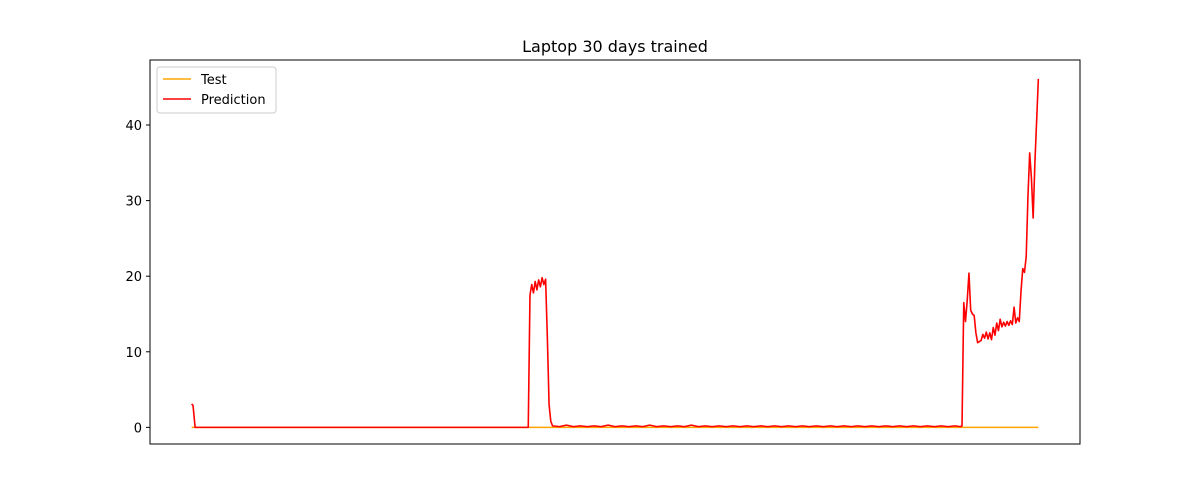 The width and height of the screenshot is (1200, 500). I want to click on y-tick-label: 30, so click(133, 202).